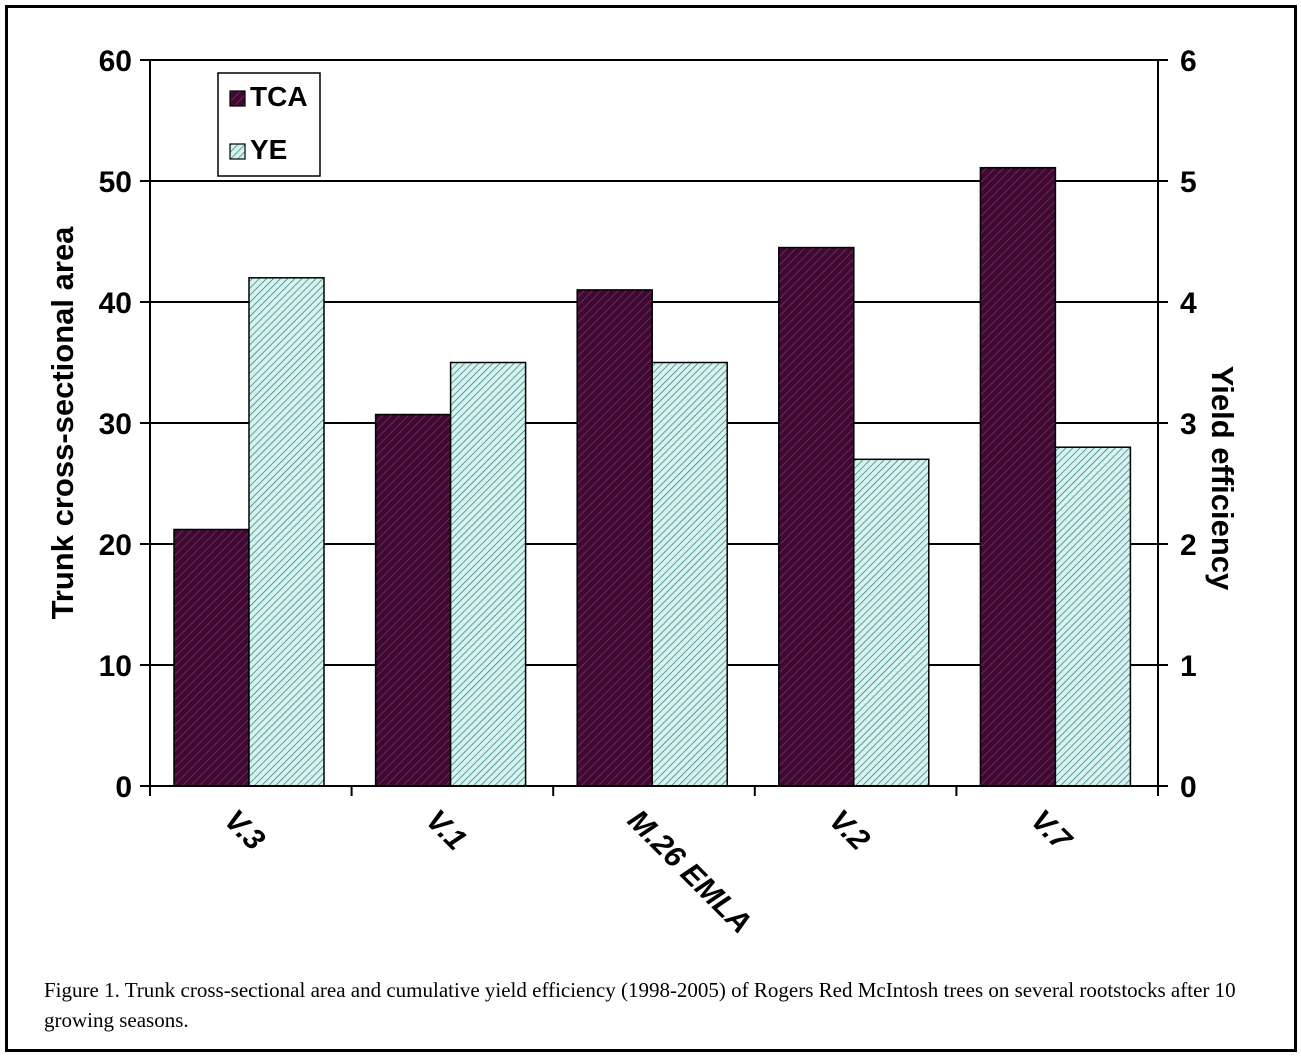 Image resolution: width=1301 pixels, height=1057 pixels. What do you see at coordinates (244, 830) in the screenshot?
I see `x-tick-label: V.3` at bounding box center [244, 830].